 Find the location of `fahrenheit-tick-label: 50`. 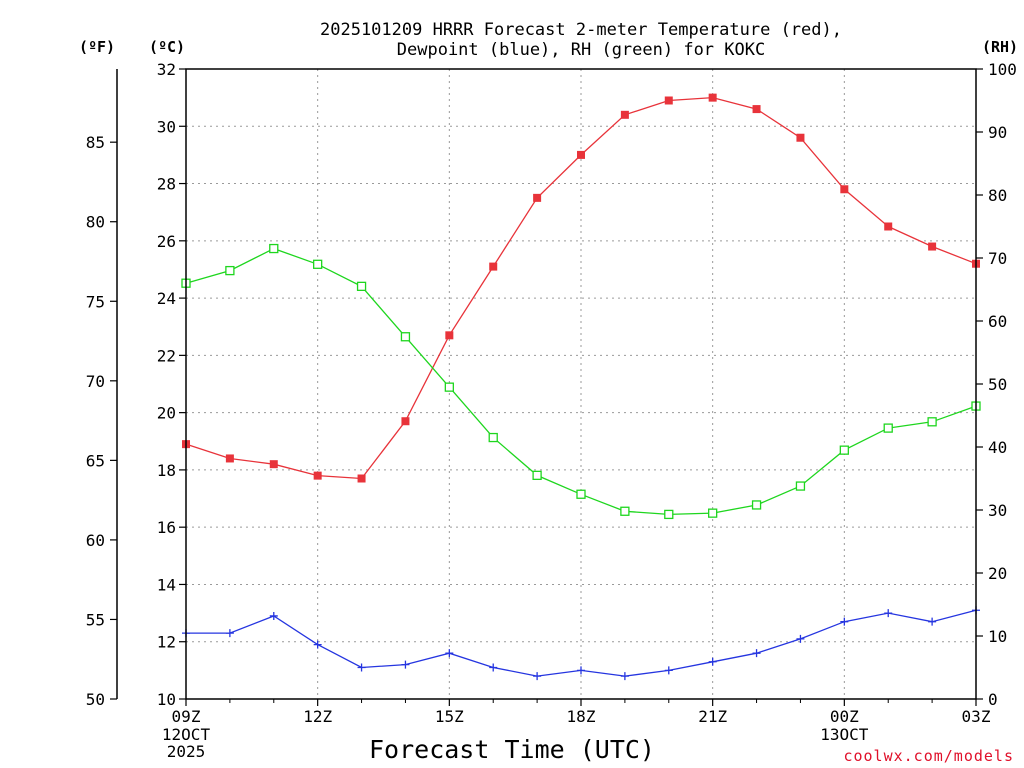

fahrenheit-tick-label: 50 is located at coordinates (95, 699).